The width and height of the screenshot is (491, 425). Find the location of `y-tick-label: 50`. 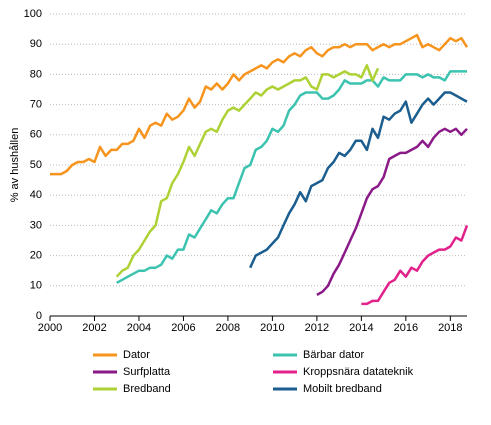

y-tick-label: 50 is located at coordinates (36, 165).